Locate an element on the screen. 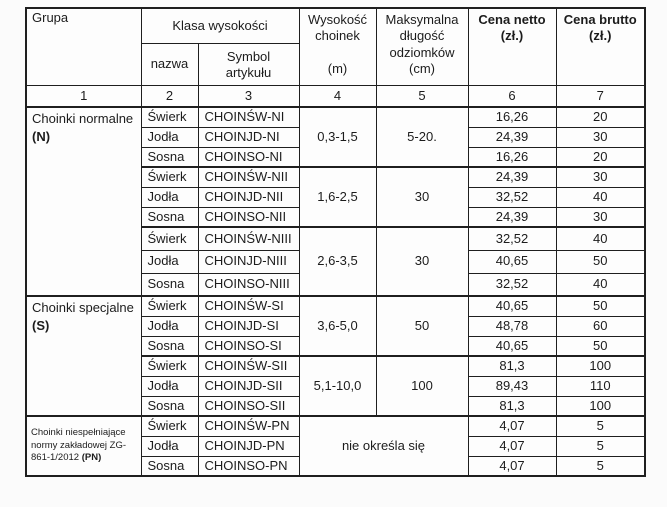  brutto-cell: 60 is located at coordinates (600, 326).